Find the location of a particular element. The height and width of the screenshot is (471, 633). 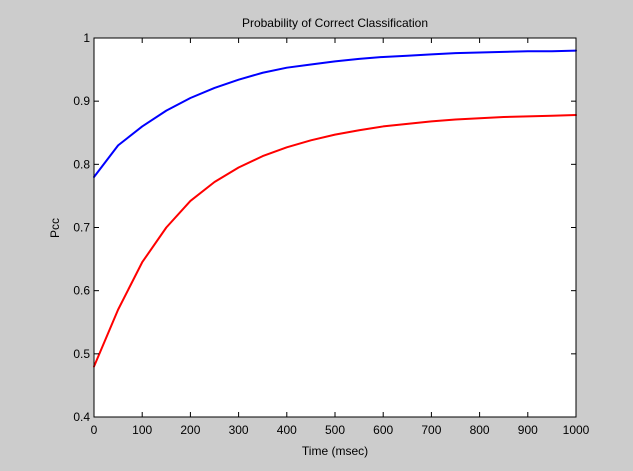

x-tick-label: 500 is located at coordinates (335, 430).